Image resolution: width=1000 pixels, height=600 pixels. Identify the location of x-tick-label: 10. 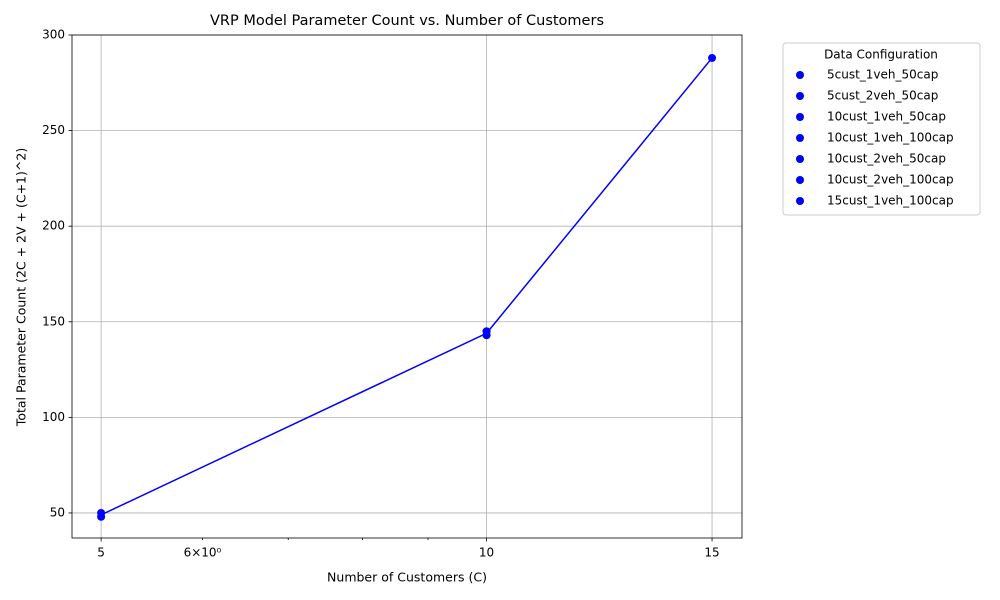
(486, 553).